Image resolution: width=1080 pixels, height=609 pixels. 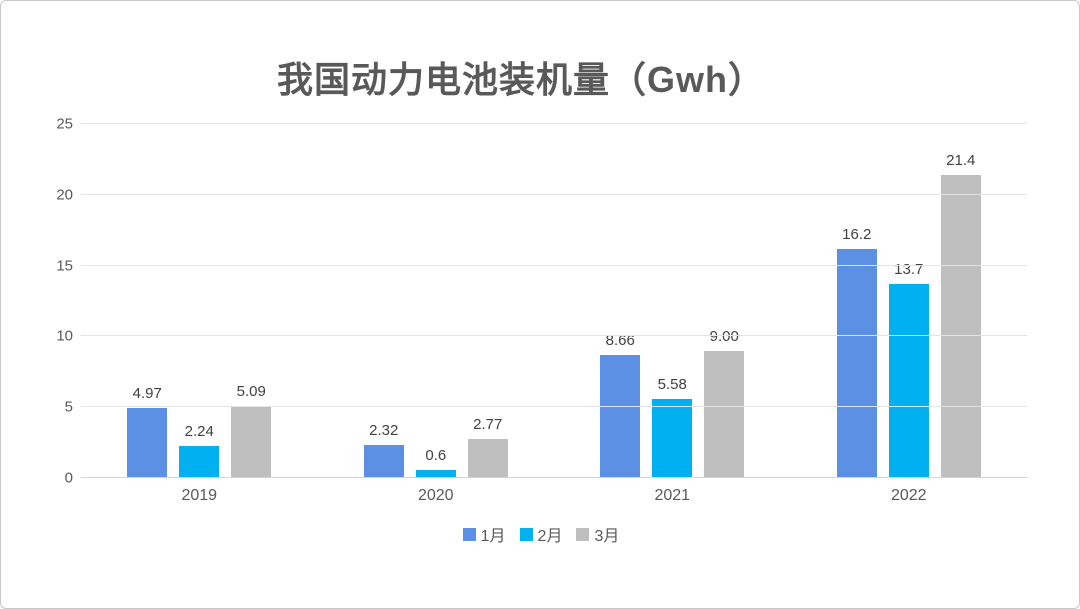 What do you see at coordinates (199, 462) in the screenshot?
I see `bar-2月-2019` at bounding box center [199, 462].